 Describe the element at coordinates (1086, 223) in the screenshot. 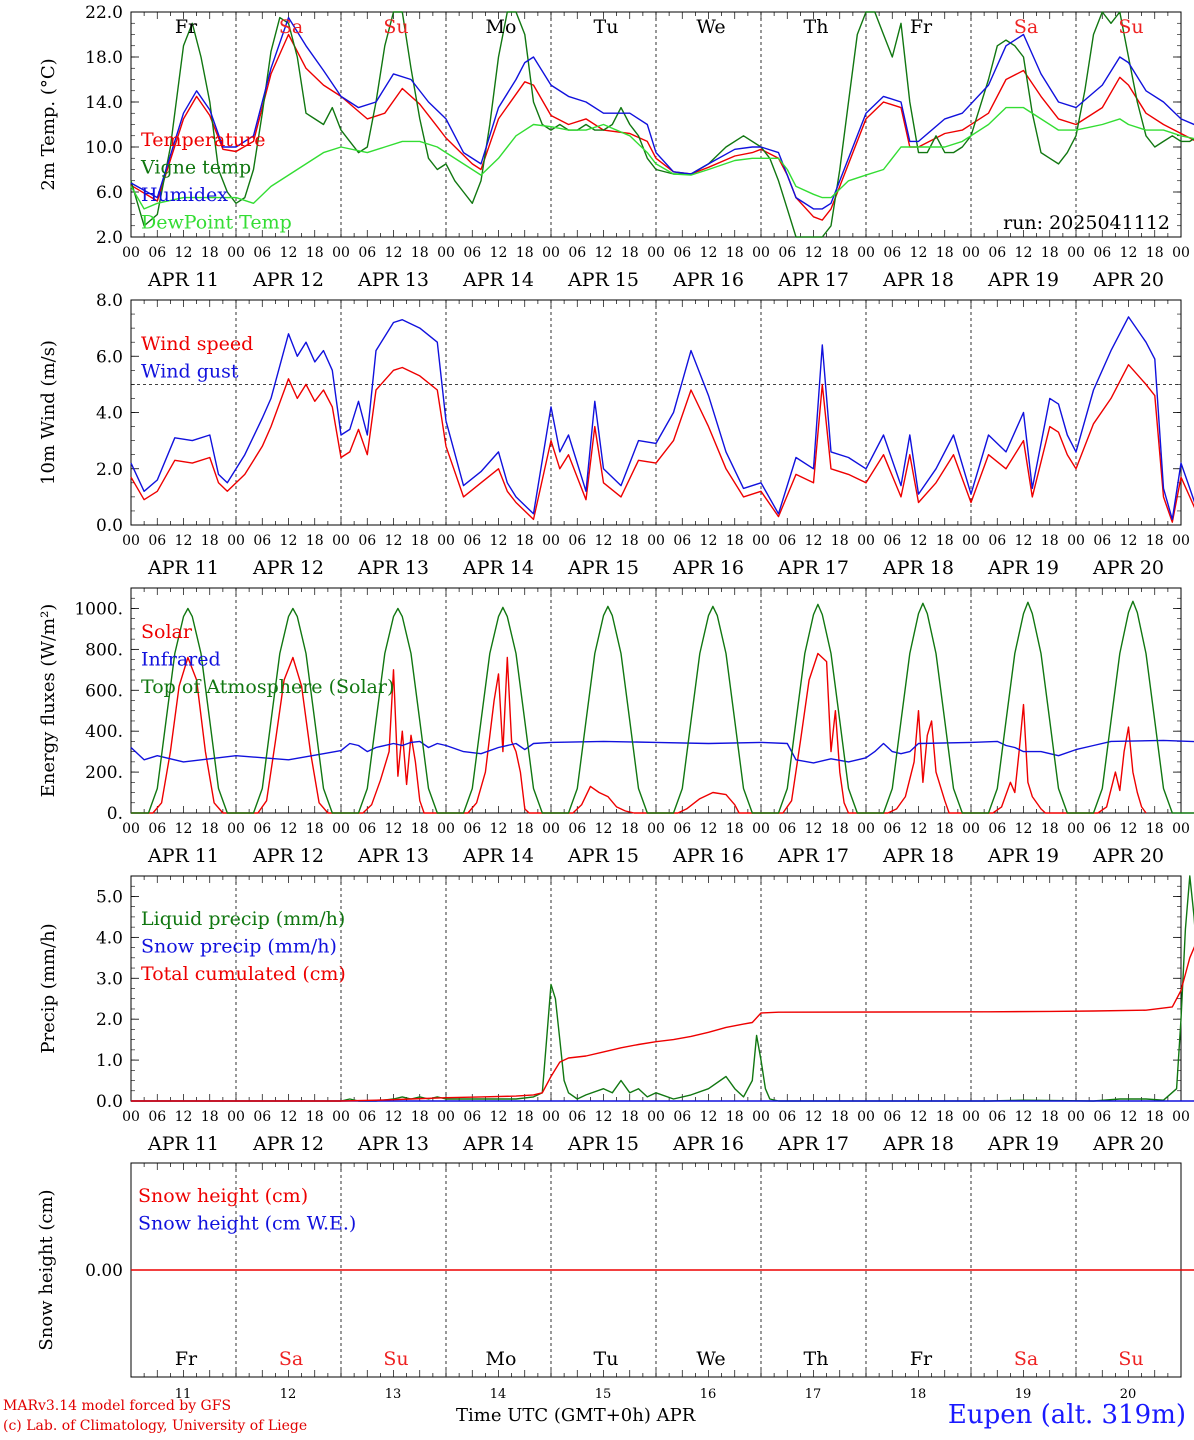

I see `run-label: run: 2025041112` at that location.